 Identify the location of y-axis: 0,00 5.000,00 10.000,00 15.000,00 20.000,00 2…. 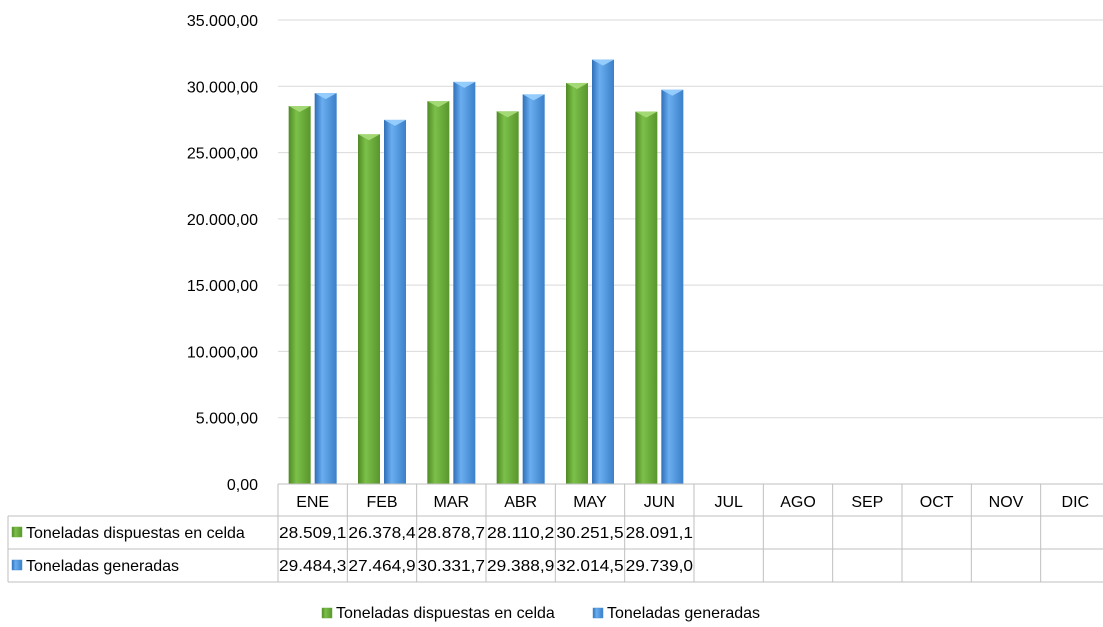
(222, 253).